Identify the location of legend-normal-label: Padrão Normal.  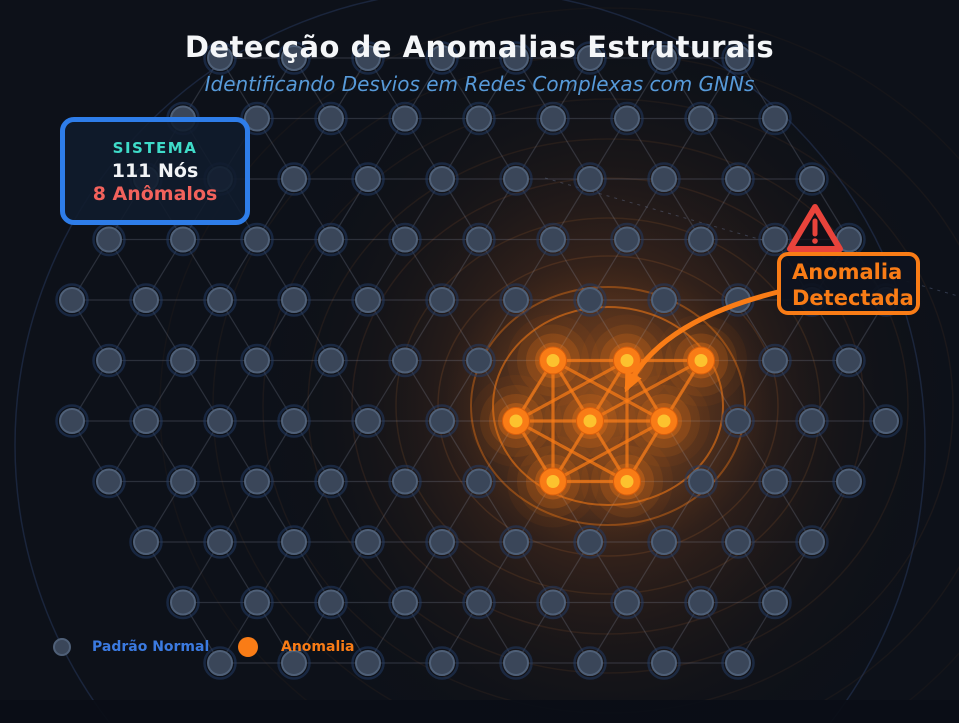
(151, 647).